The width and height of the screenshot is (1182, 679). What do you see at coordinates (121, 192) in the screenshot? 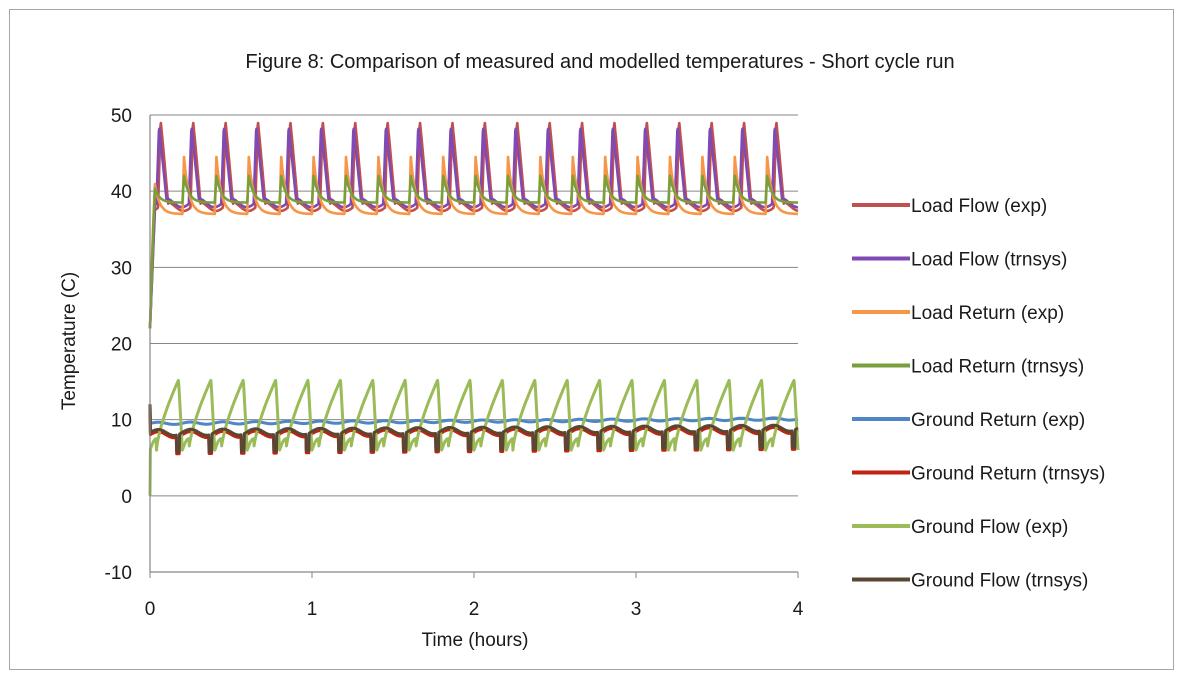
I see `y-tick-label: 40` at bounding box center [121, 192].